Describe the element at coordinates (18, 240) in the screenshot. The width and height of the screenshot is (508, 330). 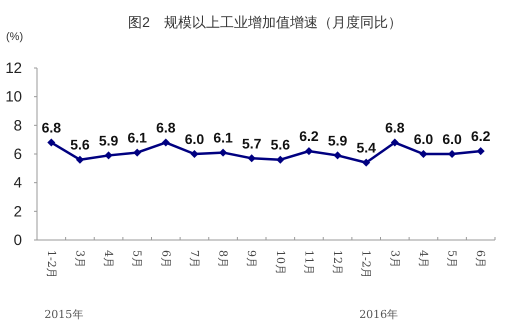
I see `y-tick-label: 0` at that location.